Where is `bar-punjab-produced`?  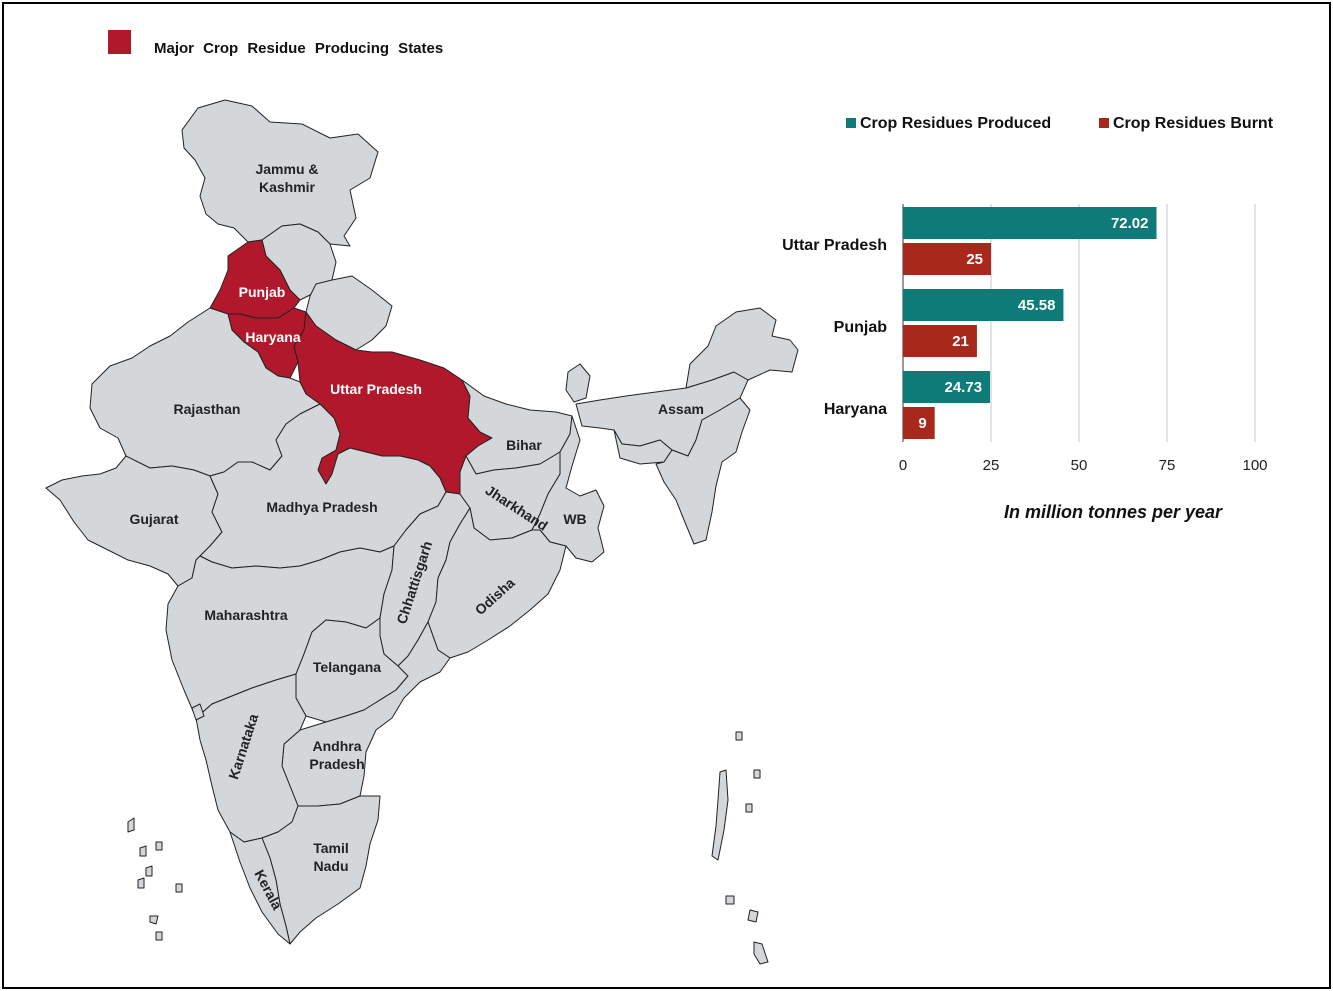 bar-punjab-produced is located at coordinates (983, 305).